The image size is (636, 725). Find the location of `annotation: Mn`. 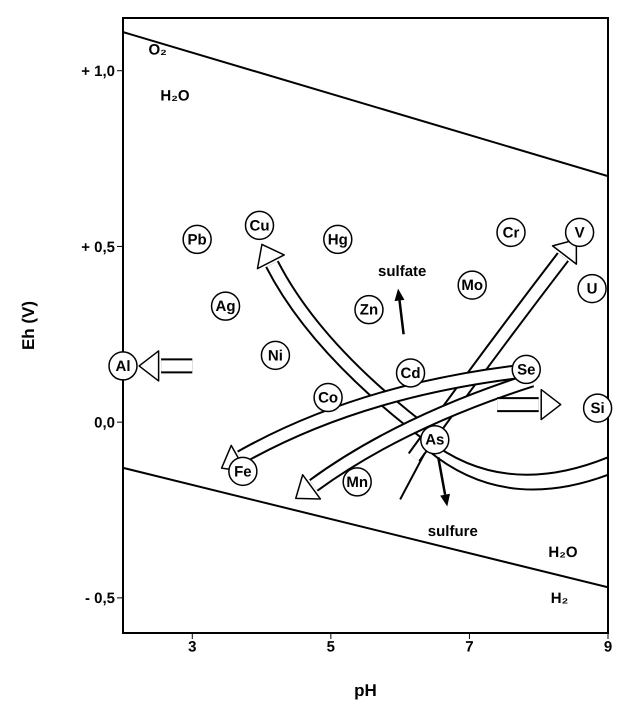

annotation: Mn is located at coordinates (357, 481).